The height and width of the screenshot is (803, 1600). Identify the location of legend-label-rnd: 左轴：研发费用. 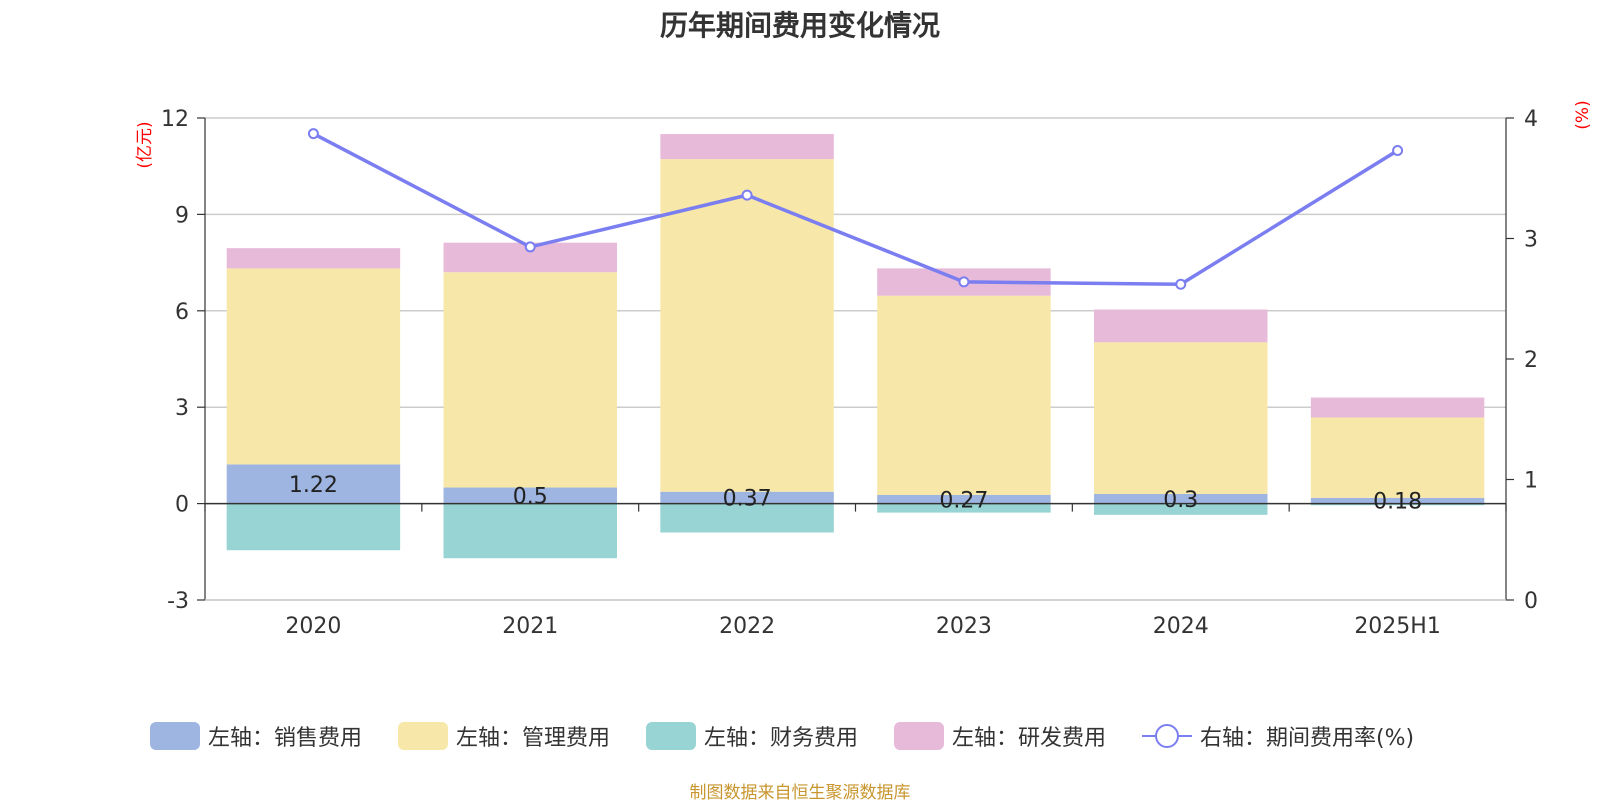
(1029, 738).